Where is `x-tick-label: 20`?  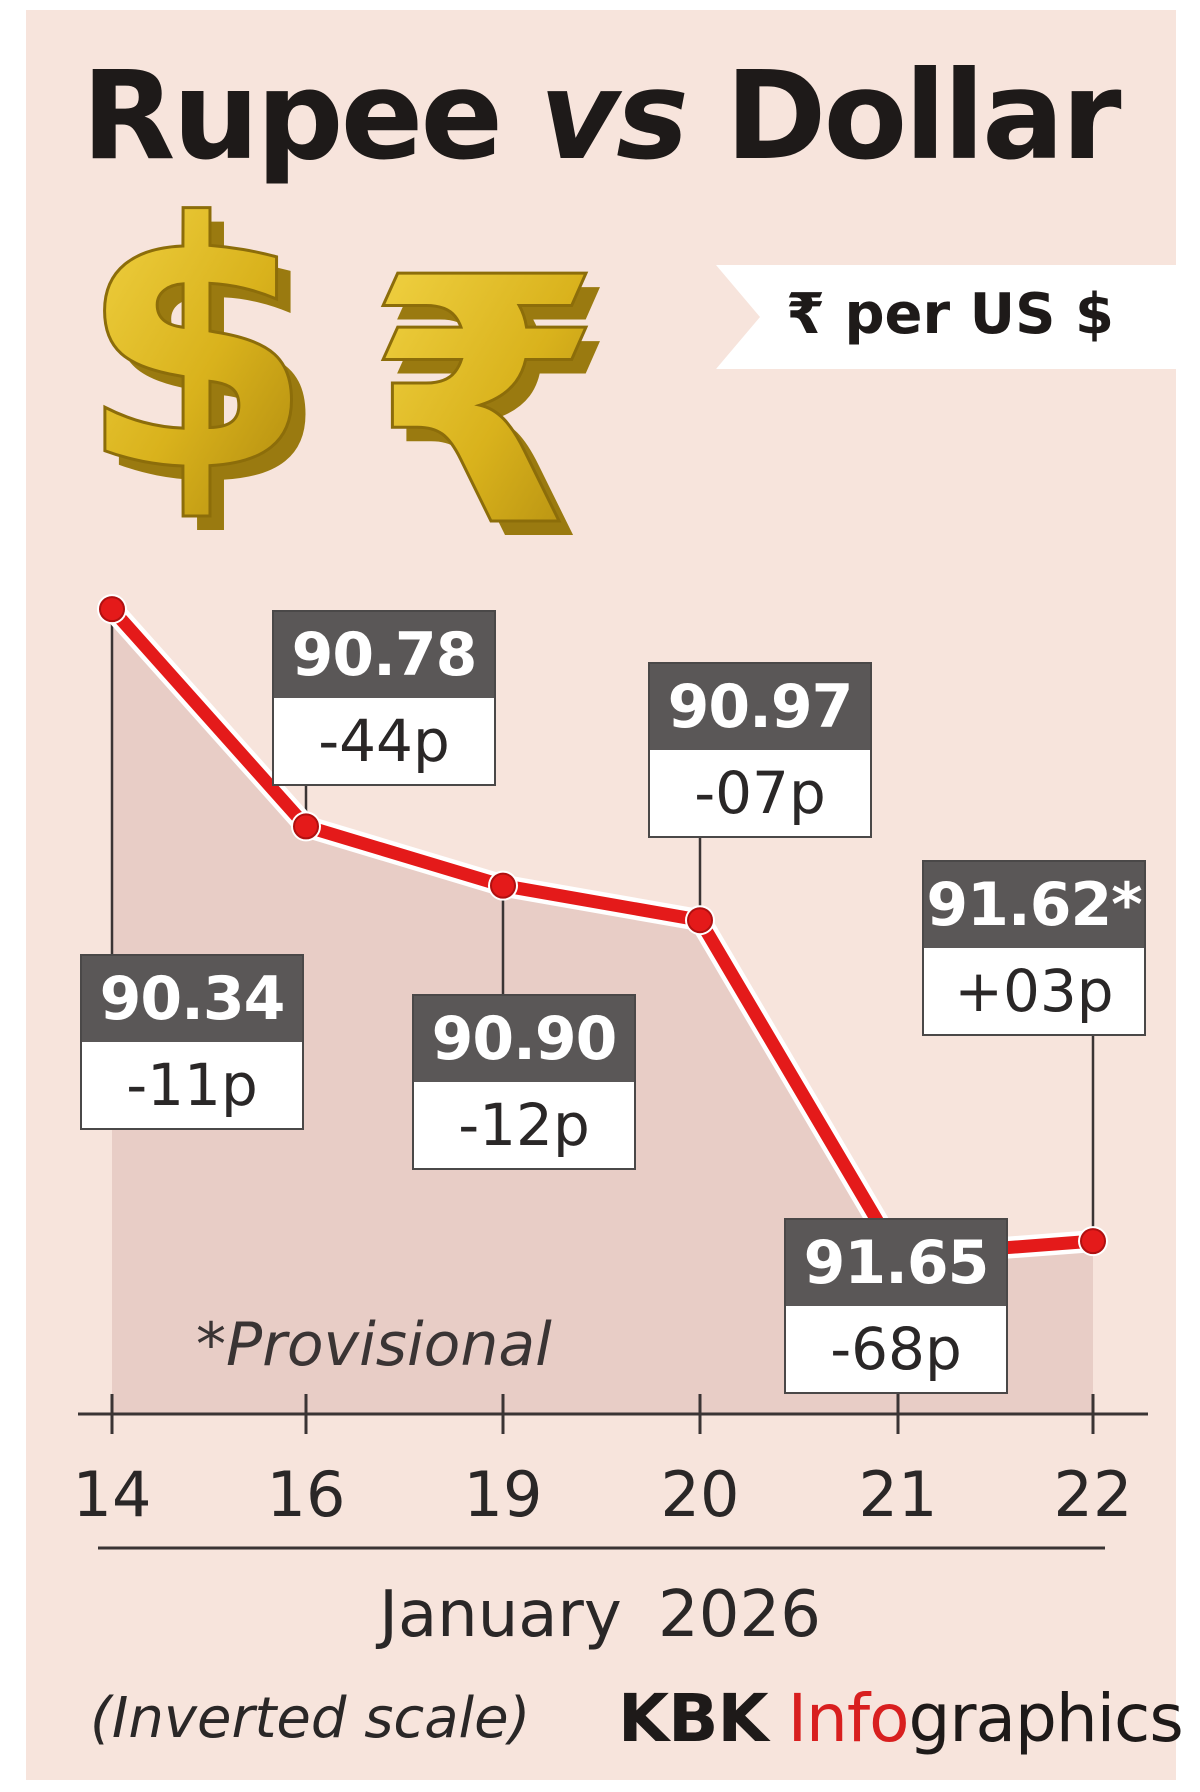
x-tick-label: 20 is located at coordinates (700, 1494).